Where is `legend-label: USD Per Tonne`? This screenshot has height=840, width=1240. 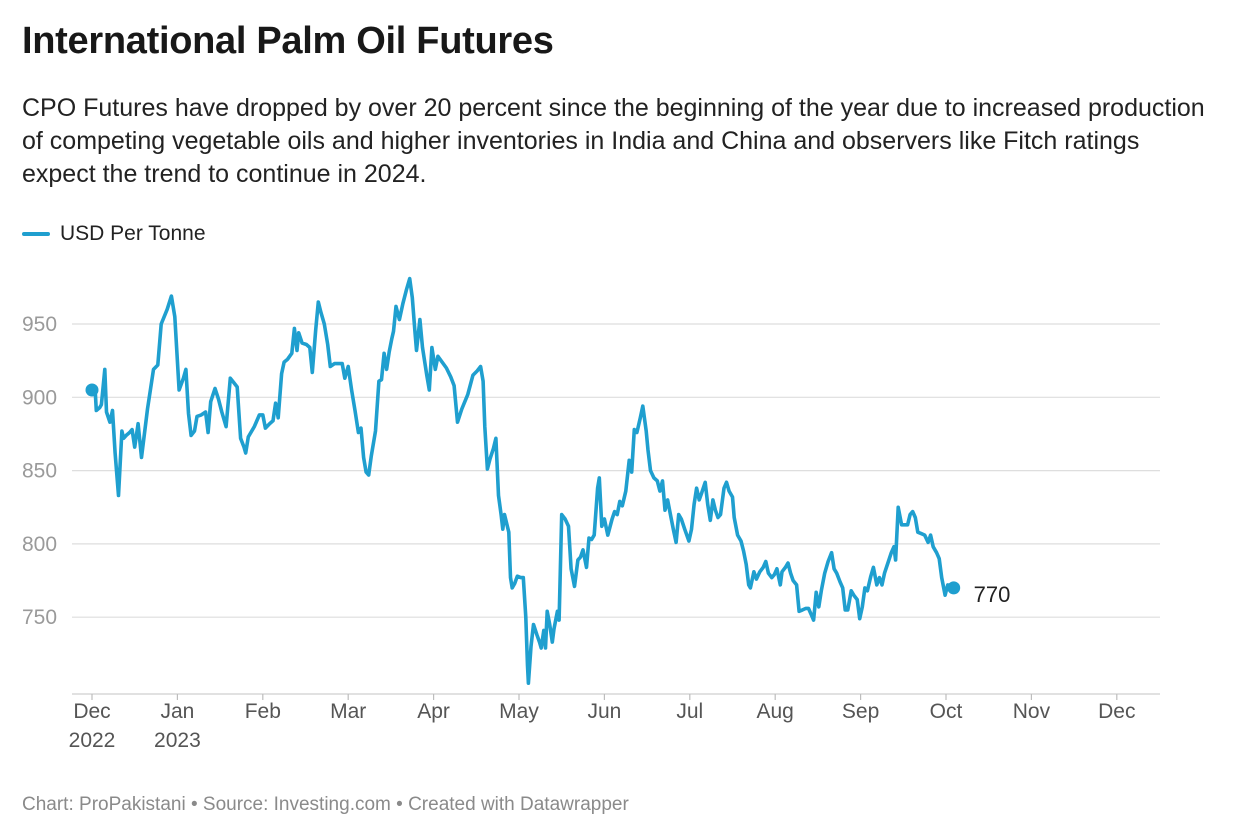 legend-label: USD Per Tonne is located at coordinates (133, 233).